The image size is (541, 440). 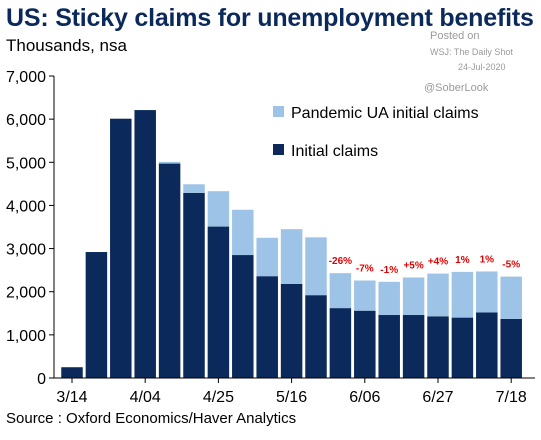 I want to click on watermark-date: 24-Jul-2020, so click(x=482, y=67).